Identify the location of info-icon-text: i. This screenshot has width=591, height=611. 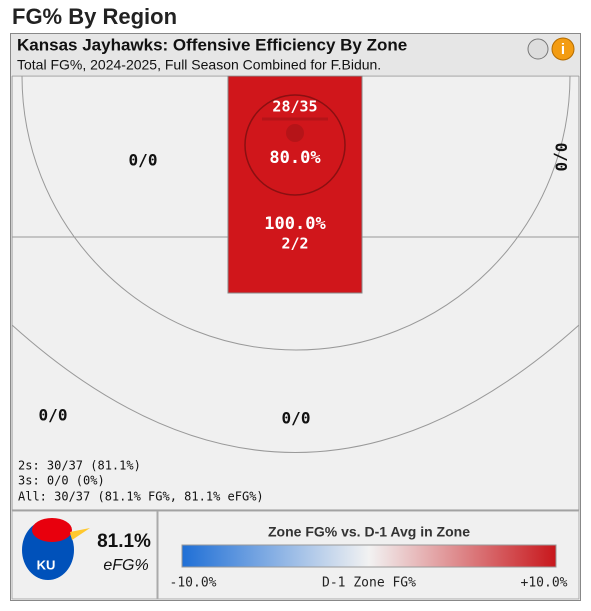
(563, 49).